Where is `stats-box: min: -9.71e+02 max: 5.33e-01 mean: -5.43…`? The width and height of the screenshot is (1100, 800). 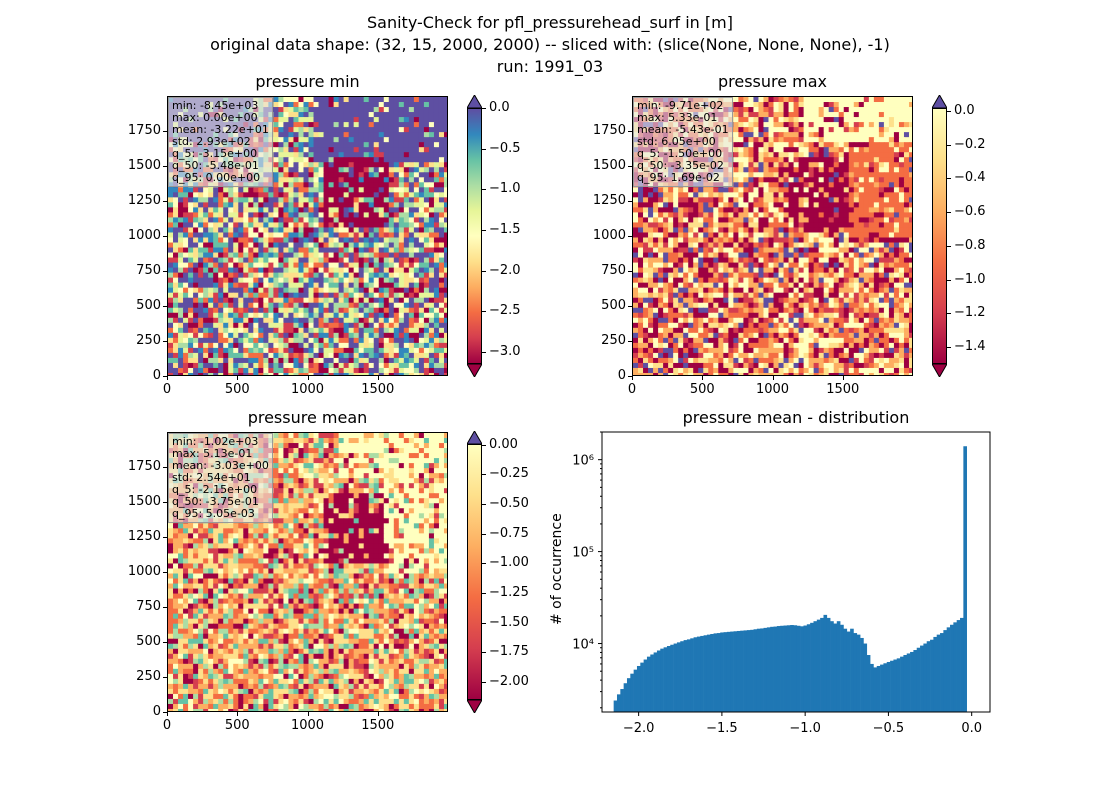
stats-box: min: -9.71e+02 max: 5.33e-01 mean: -5.43… is located at coordinates (683, 142).